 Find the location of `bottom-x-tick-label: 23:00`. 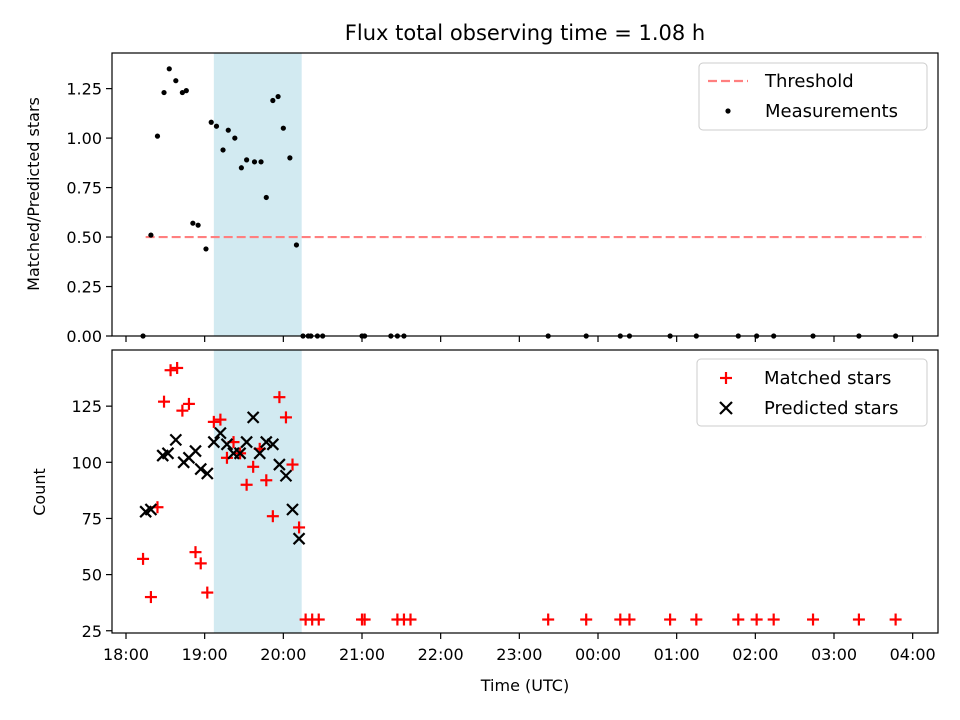

bottom-x-tick-label: 23:00 is located at coordinates (519, 654).